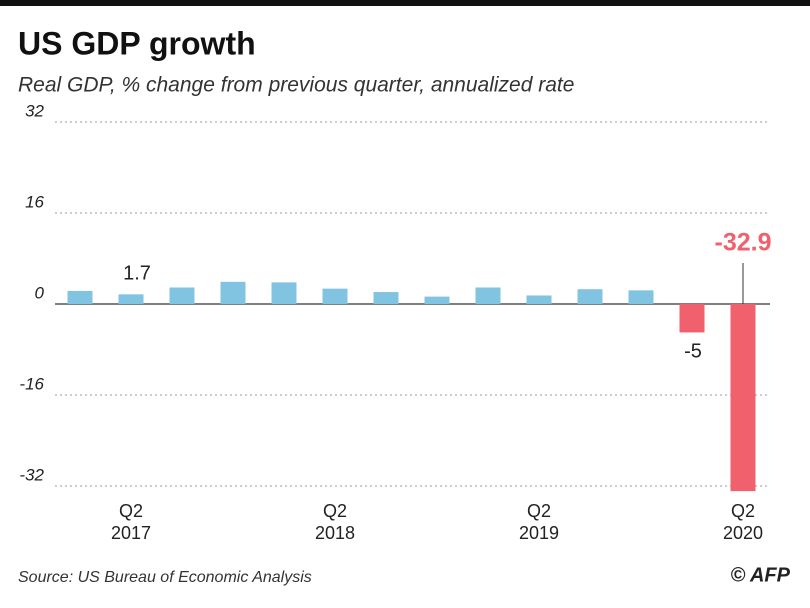 The image size is (810, 608). Describe the element at coordinates (743, 243) in the screenshot. I see `value-label: -32.9` at that location.